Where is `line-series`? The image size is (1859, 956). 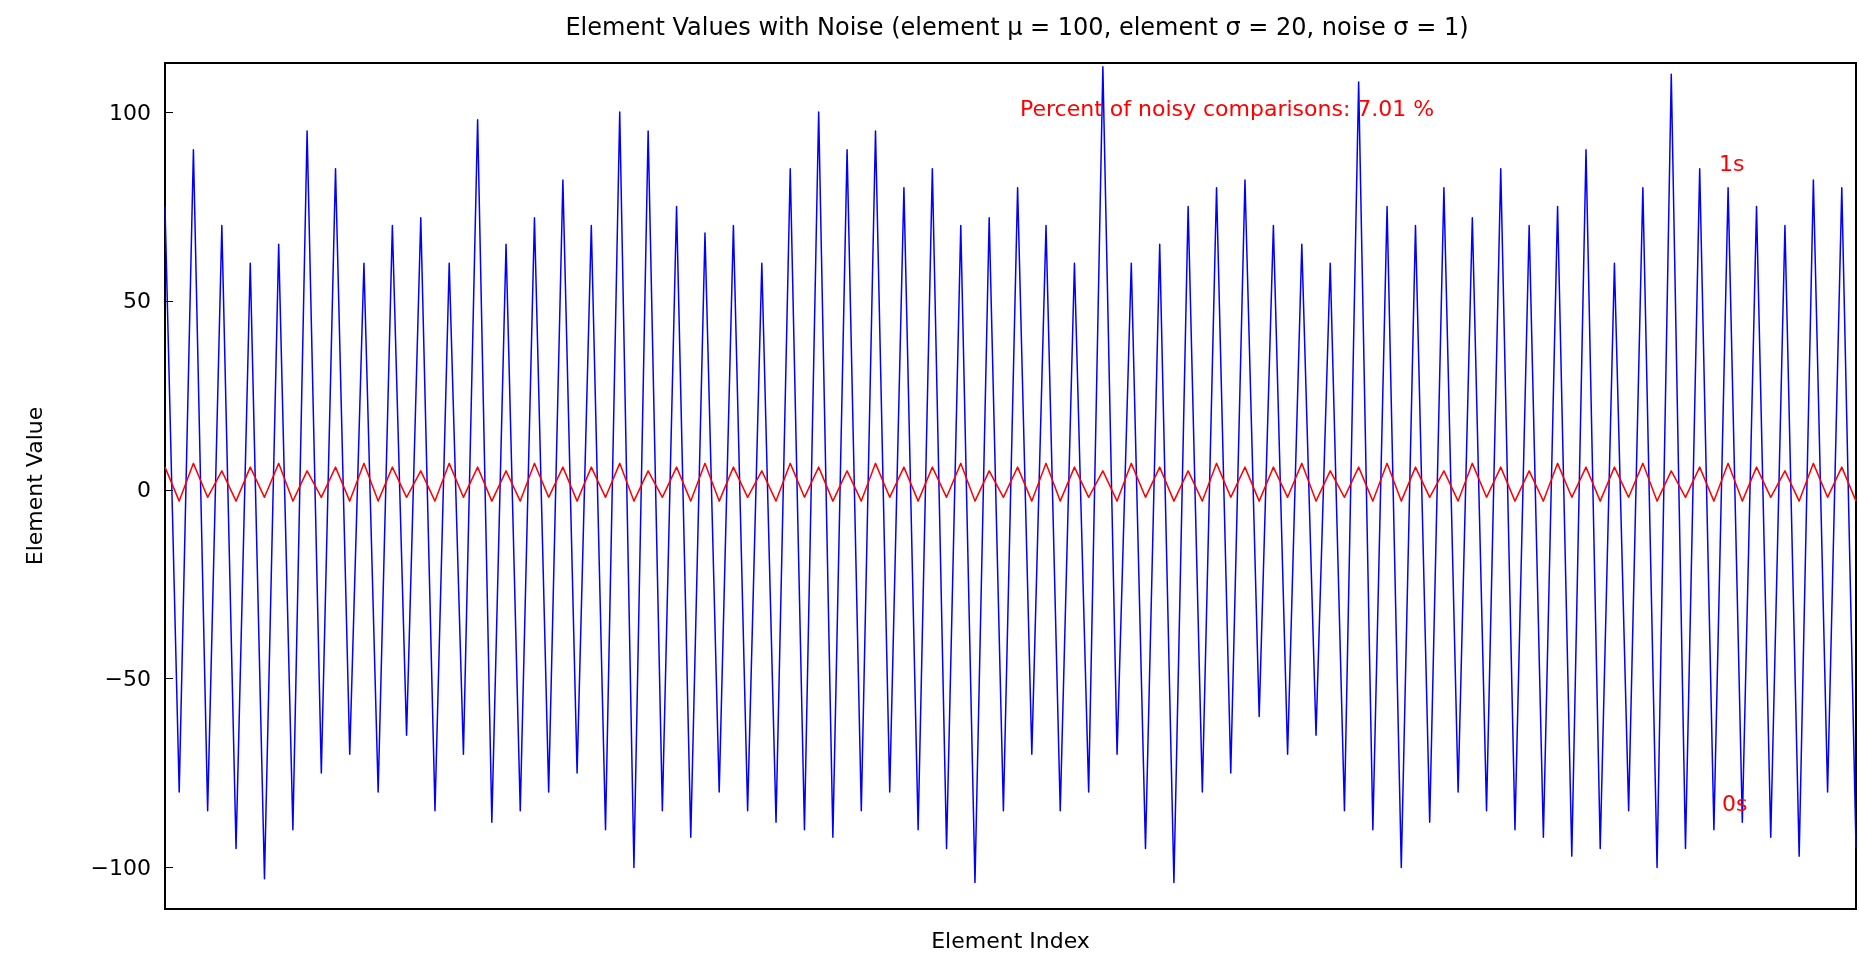 line-series is located at coordinates (1010, 482).